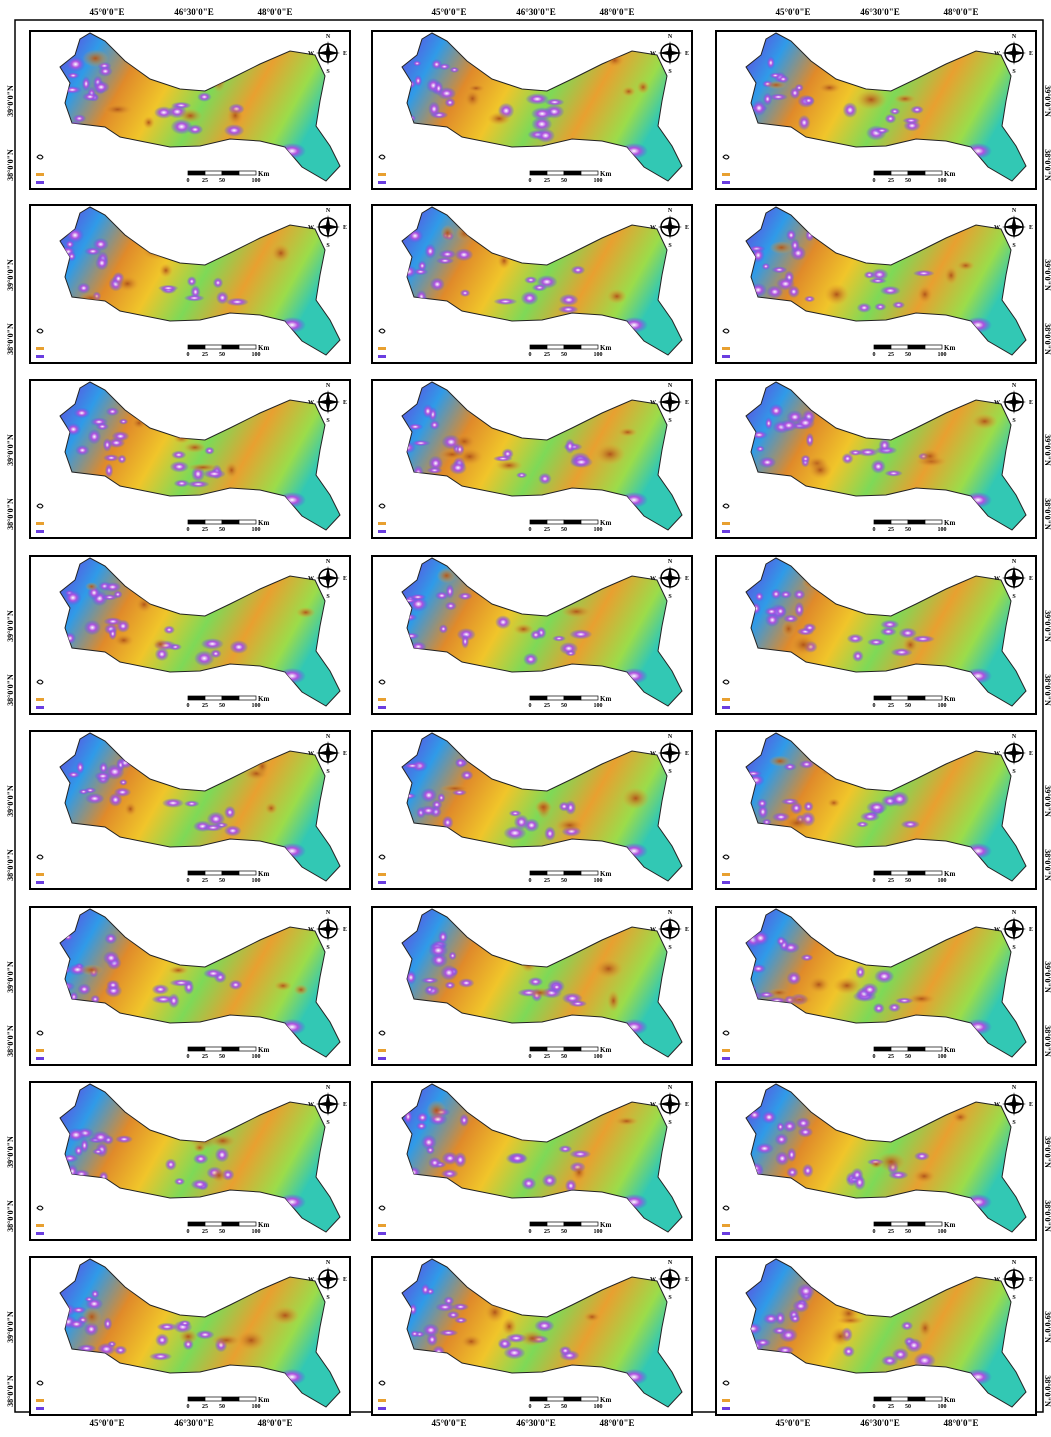  Describe the element at coordinates (1047, 1216) in the screenshot. I see `latitude-label: 38°0'0"N` at that location.